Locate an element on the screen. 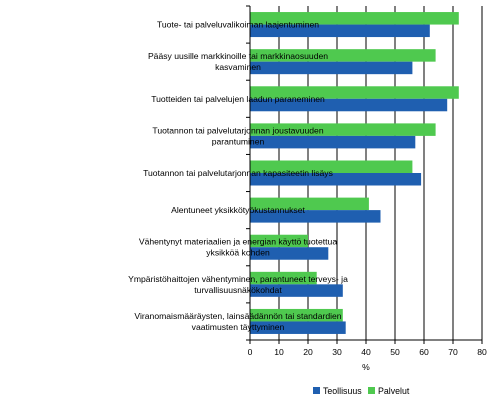 The width and height of the screenshot is (493, 418). legend-swatch-palvelut is located at coordinates (371, 390).